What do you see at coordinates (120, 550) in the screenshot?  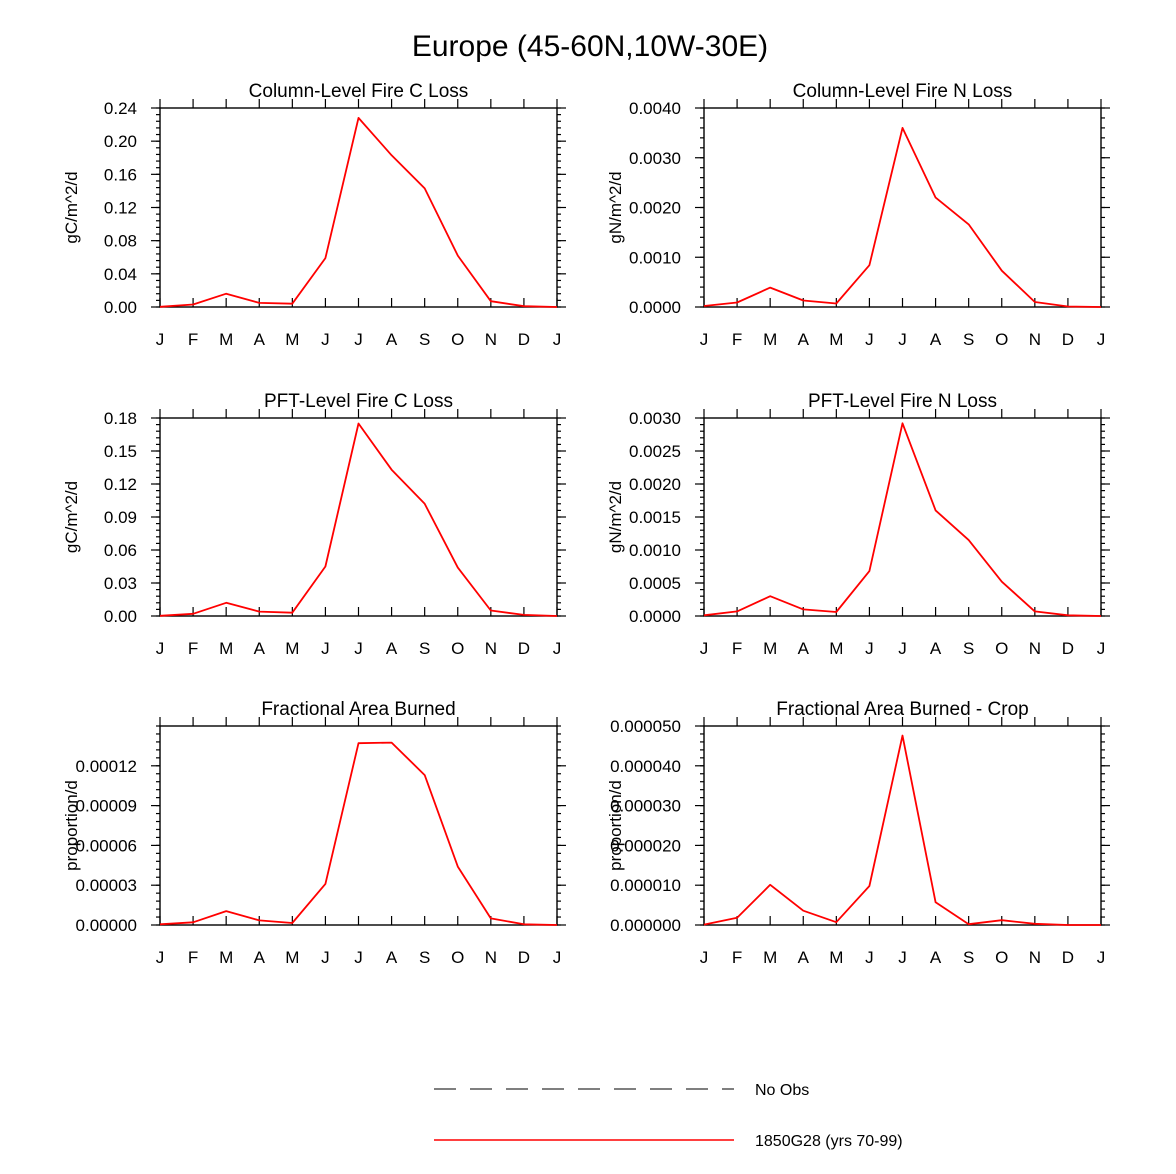 I see `y-tick-label: 0.06` at bounding box center [120, 550].